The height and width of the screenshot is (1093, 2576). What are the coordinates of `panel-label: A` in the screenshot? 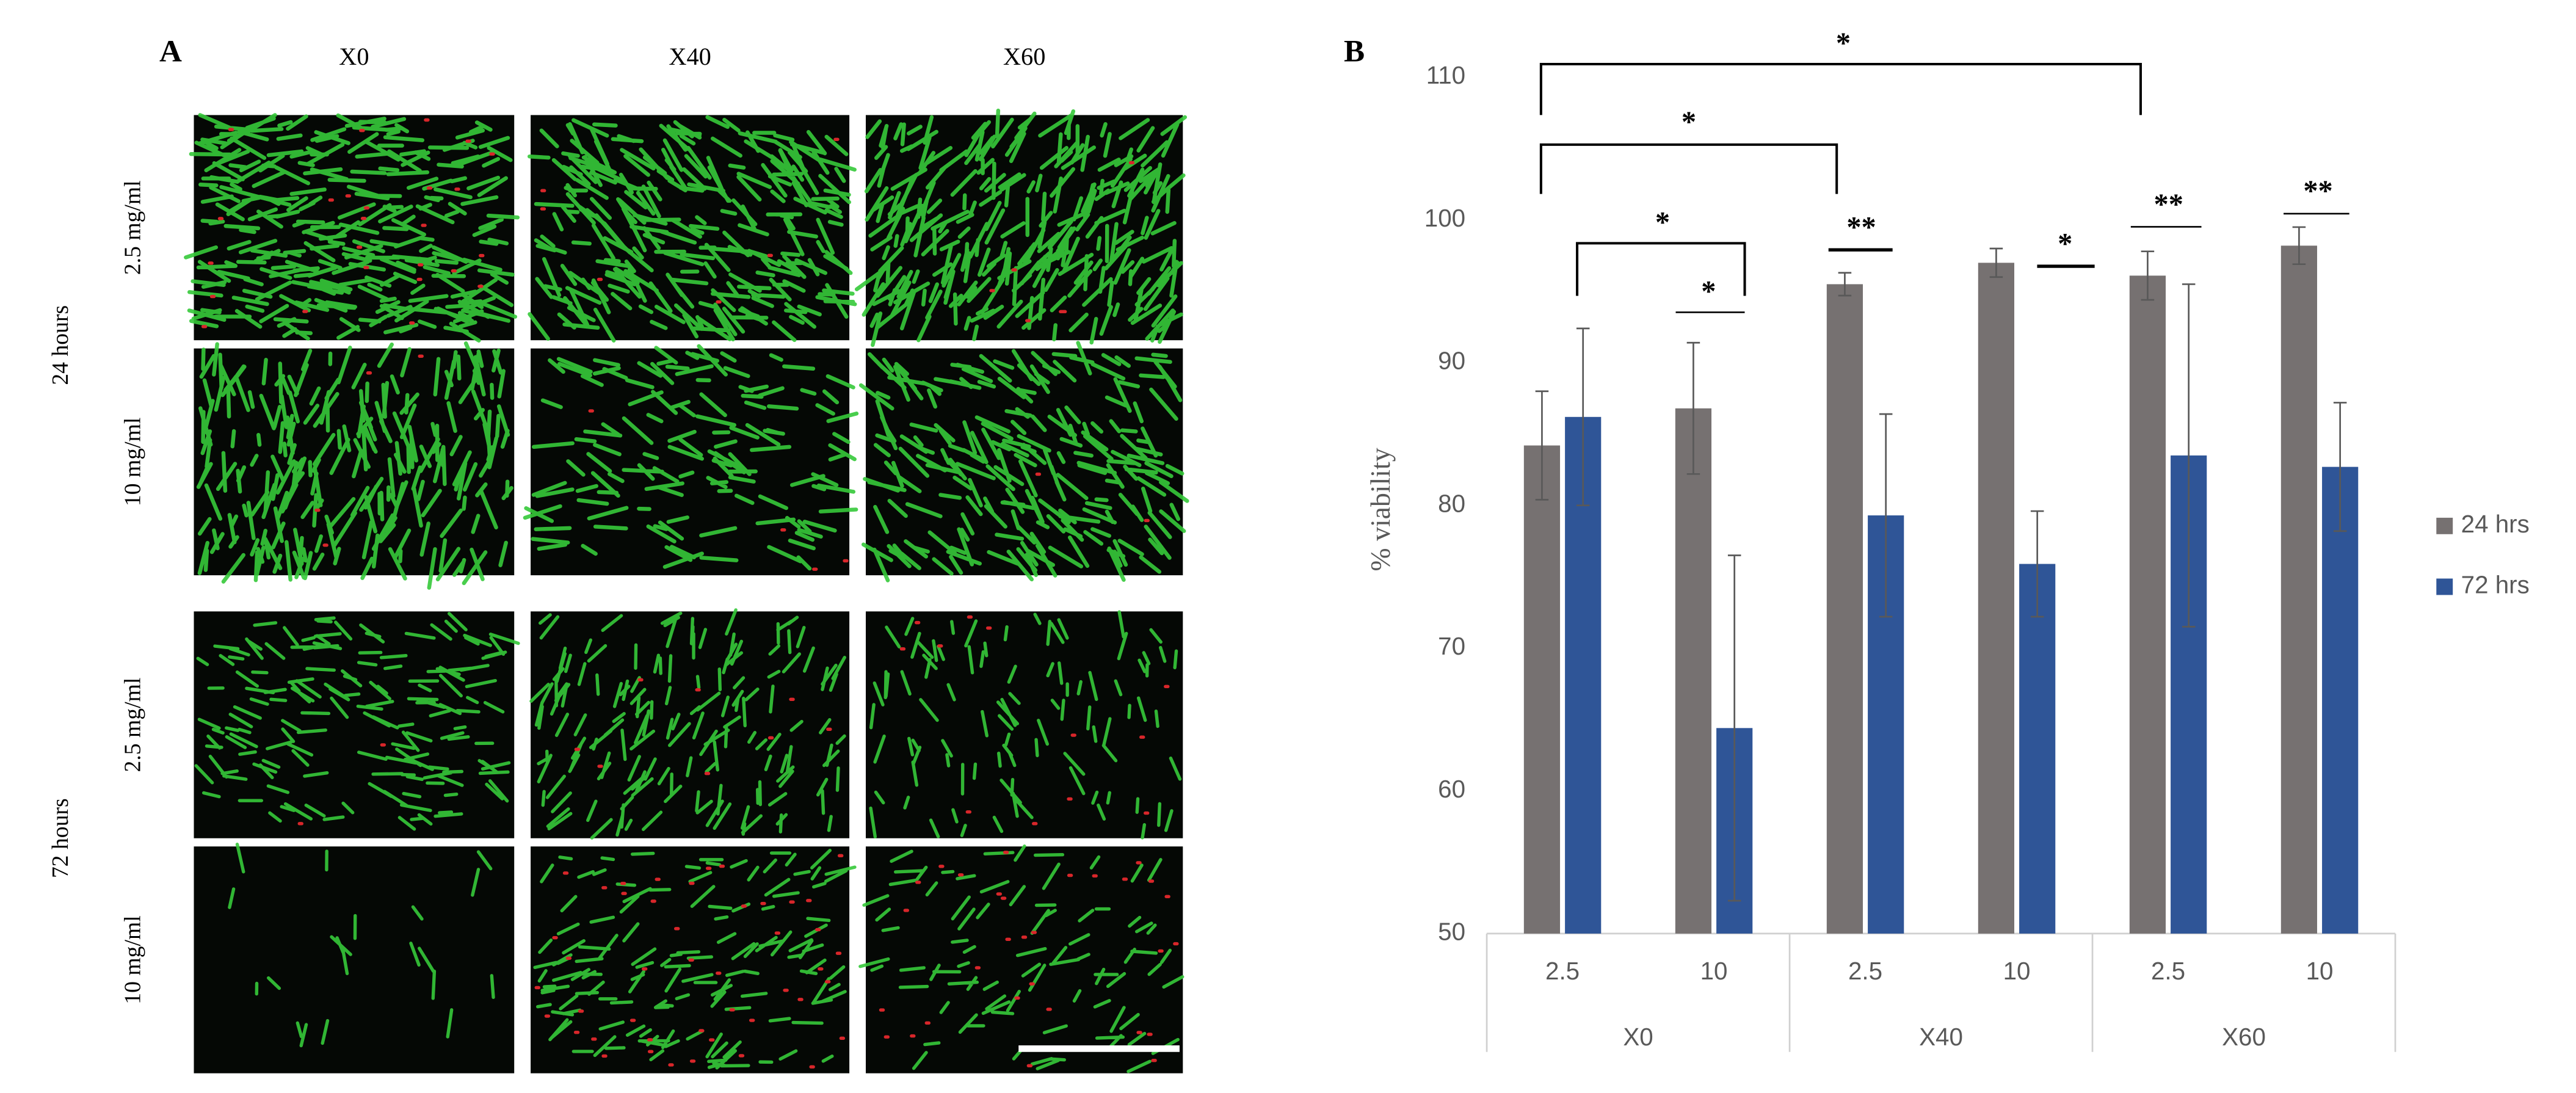 It's located at (170, 51).